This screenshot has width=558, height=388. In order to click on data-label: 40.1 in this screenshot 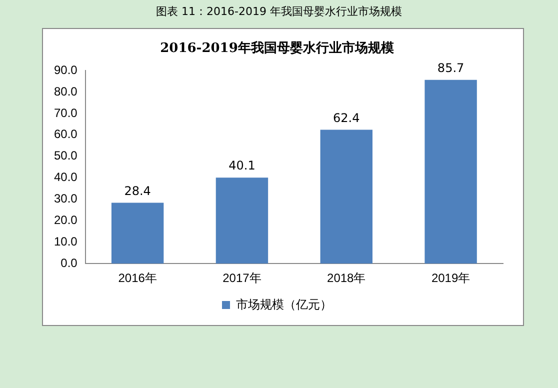, I will do `click(242, 165)`.